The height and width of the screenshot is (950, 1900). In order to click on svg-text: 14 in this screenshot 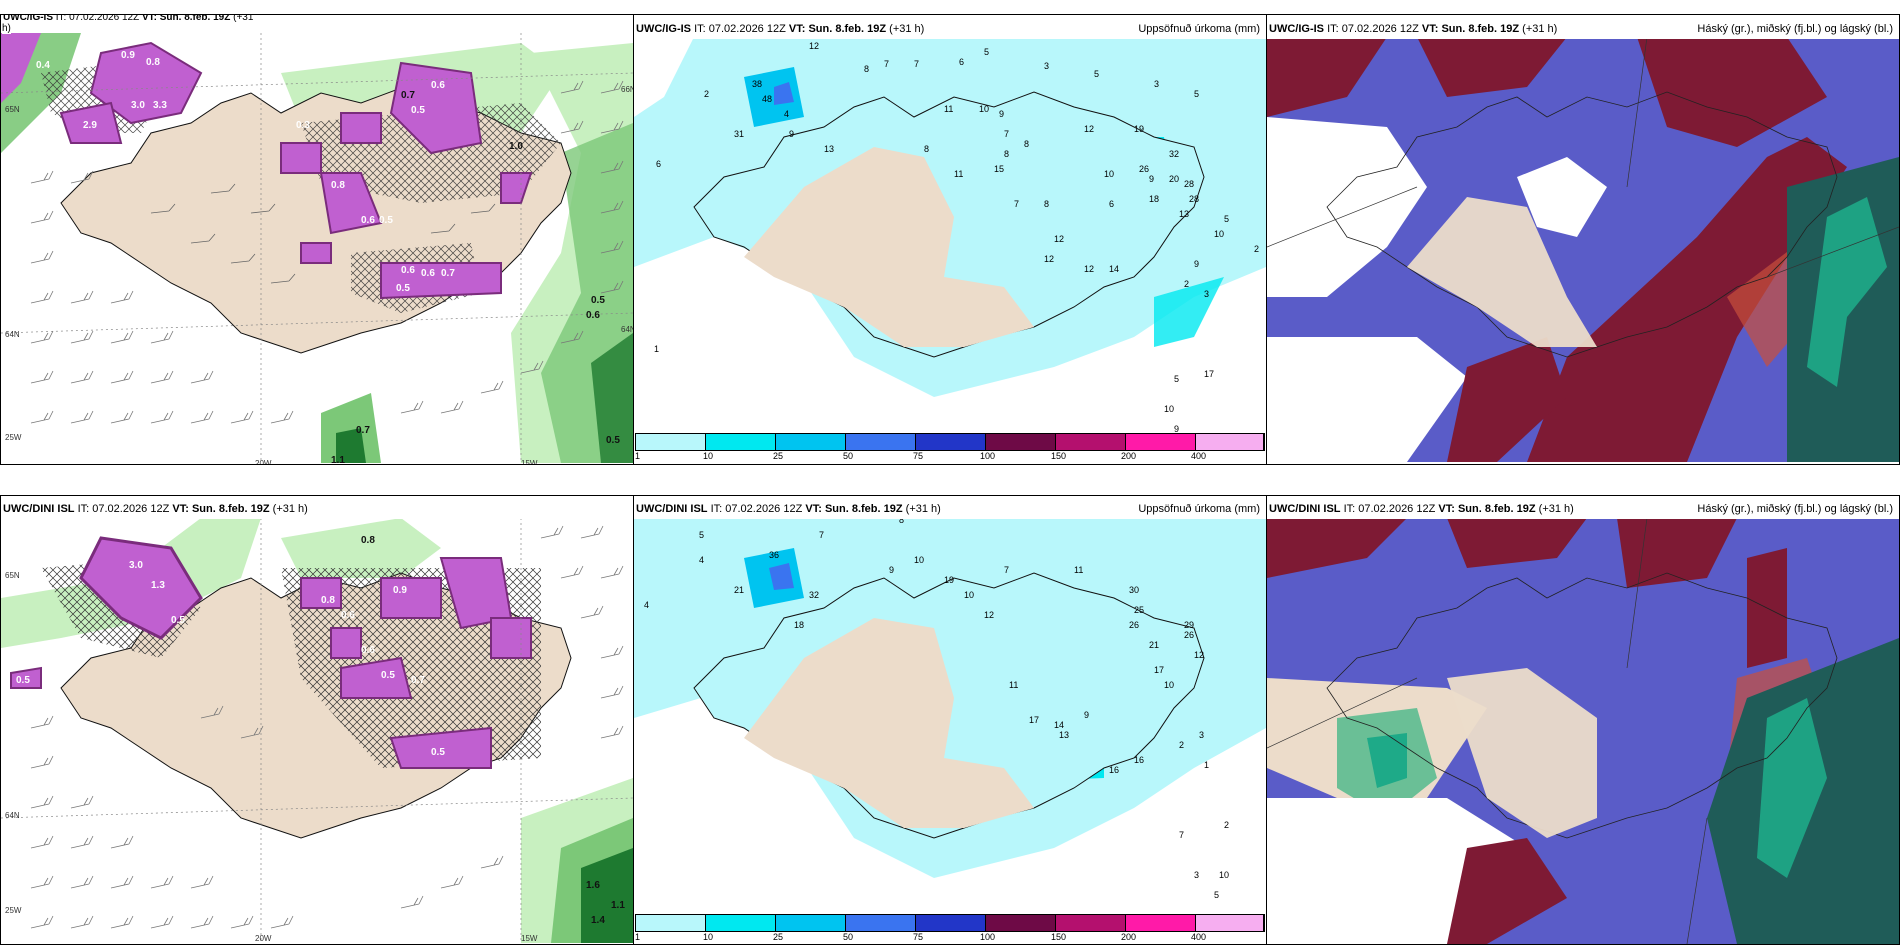, I will do `click(1059, 725)`.